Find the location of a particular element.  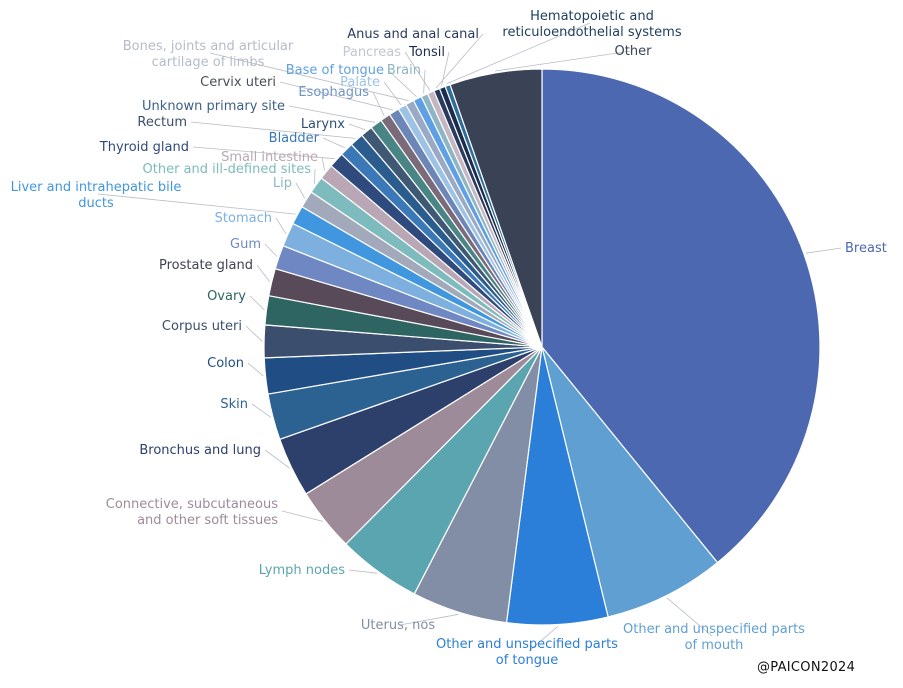

label-thyroid-gland: Thyroid gland is located at coordinates (144, 147).